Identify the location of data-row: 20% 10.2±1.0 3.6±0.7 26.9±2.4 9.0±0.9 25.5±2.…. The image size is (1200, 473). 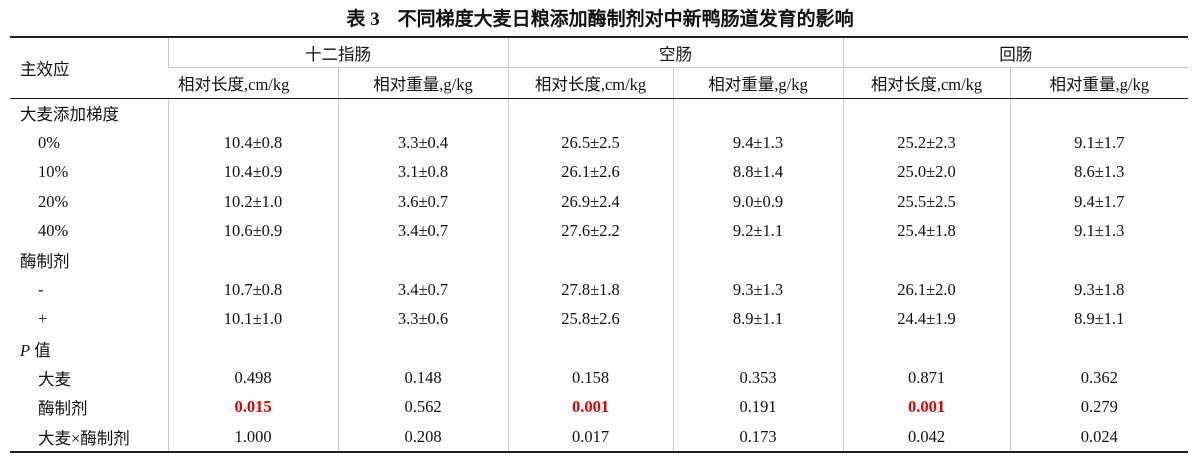
(599, 201).